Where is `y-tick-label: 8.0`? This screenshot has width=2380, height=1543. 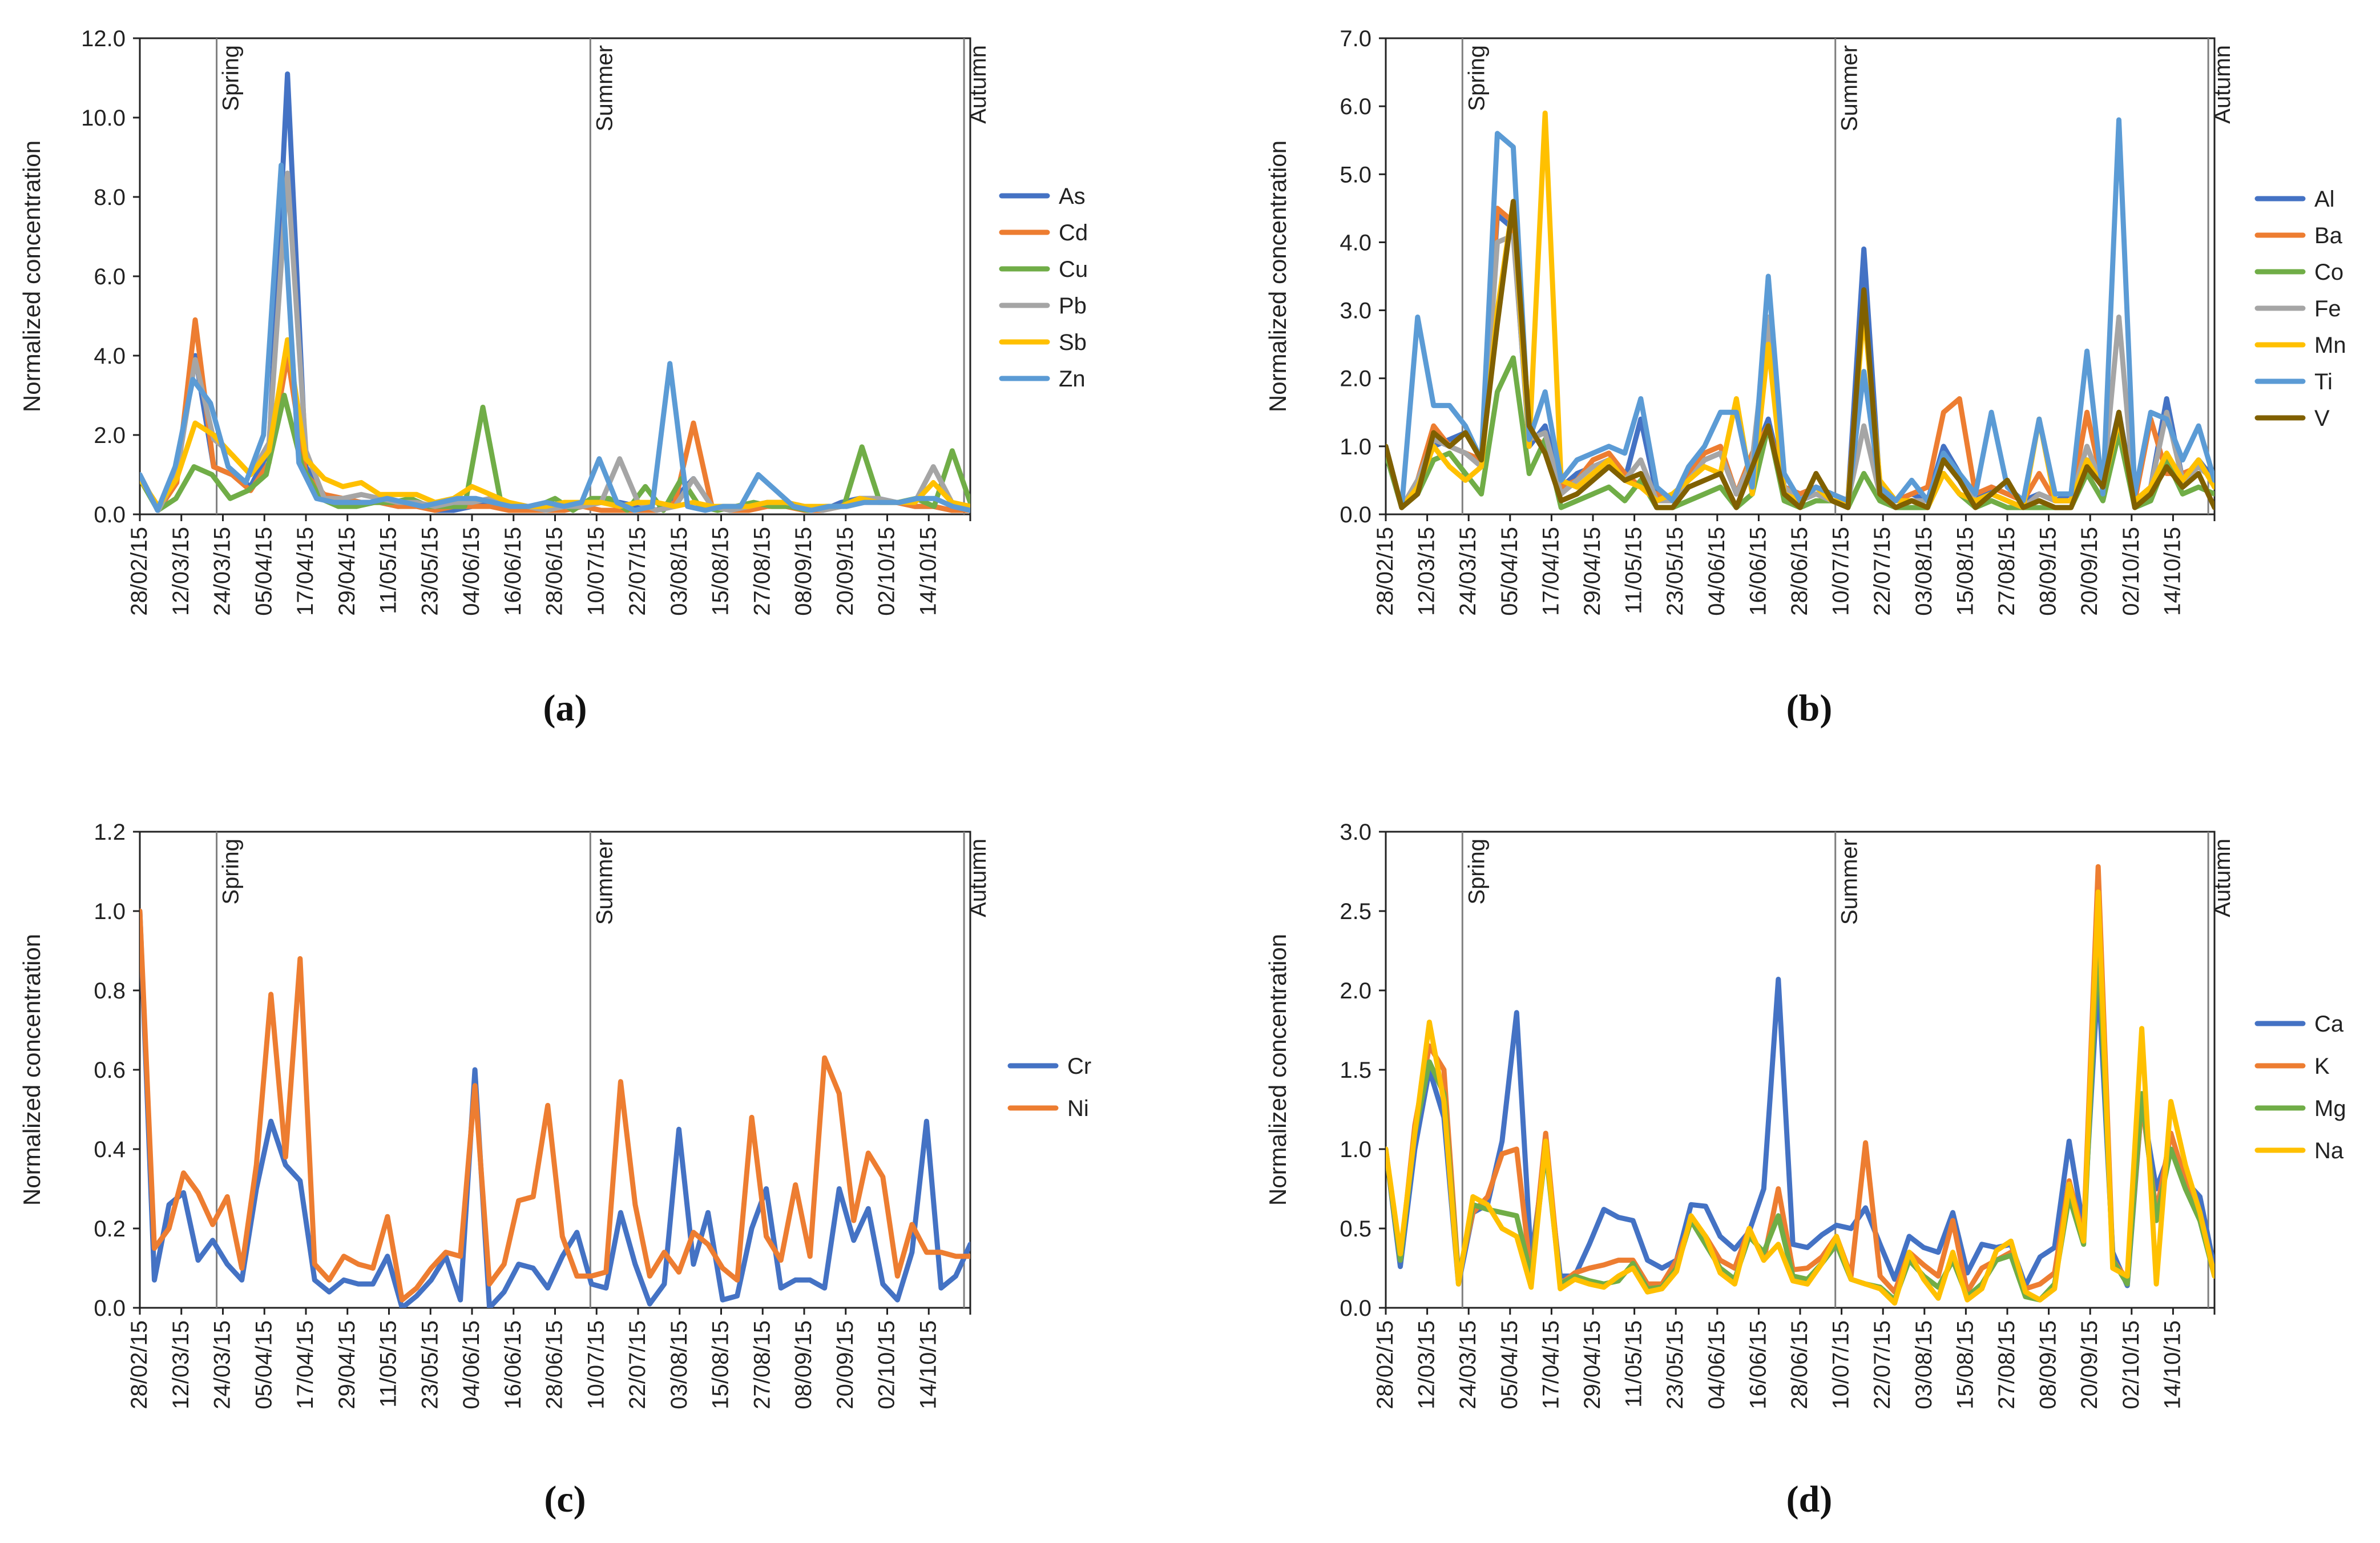 y-tick-label: 8.0 is located at coordinates (110, 197).